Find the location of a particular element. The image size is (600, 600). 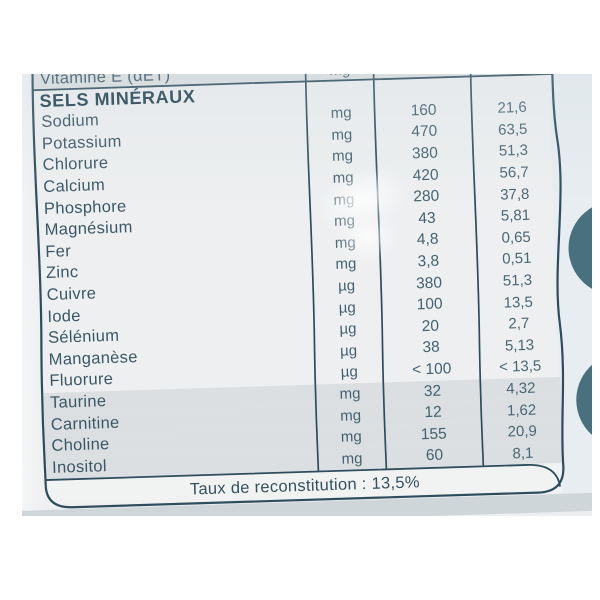

cell-v2: 8,1 is located at coordinates (523, 453).